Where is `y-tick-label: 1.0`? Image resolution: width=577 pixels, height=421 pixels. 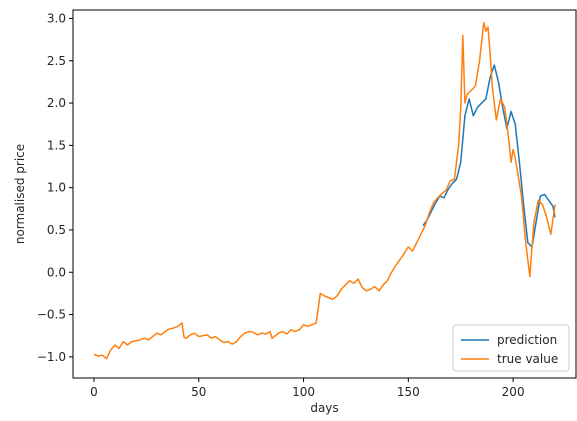
y-tick-label: 1.0 is located at coordinates (56, 188).